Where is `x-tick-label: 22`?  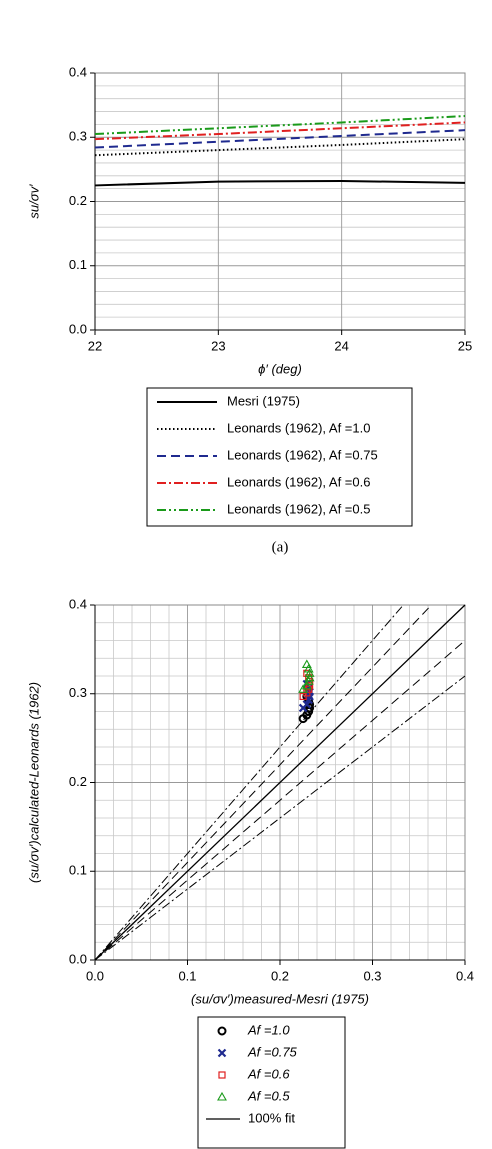 x-tick-label: 22 is located at coordinates (95, 345).